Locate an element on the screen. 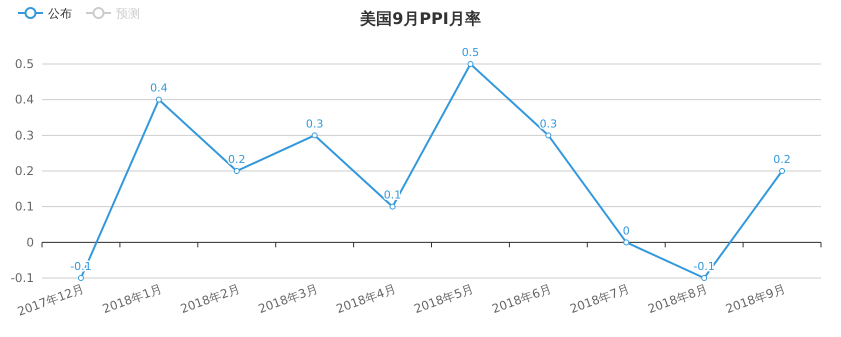 Image resolution: width=841 pixels, height=337 pixels. y-tick-label: 0.3 is located at coordinates (24, 135).